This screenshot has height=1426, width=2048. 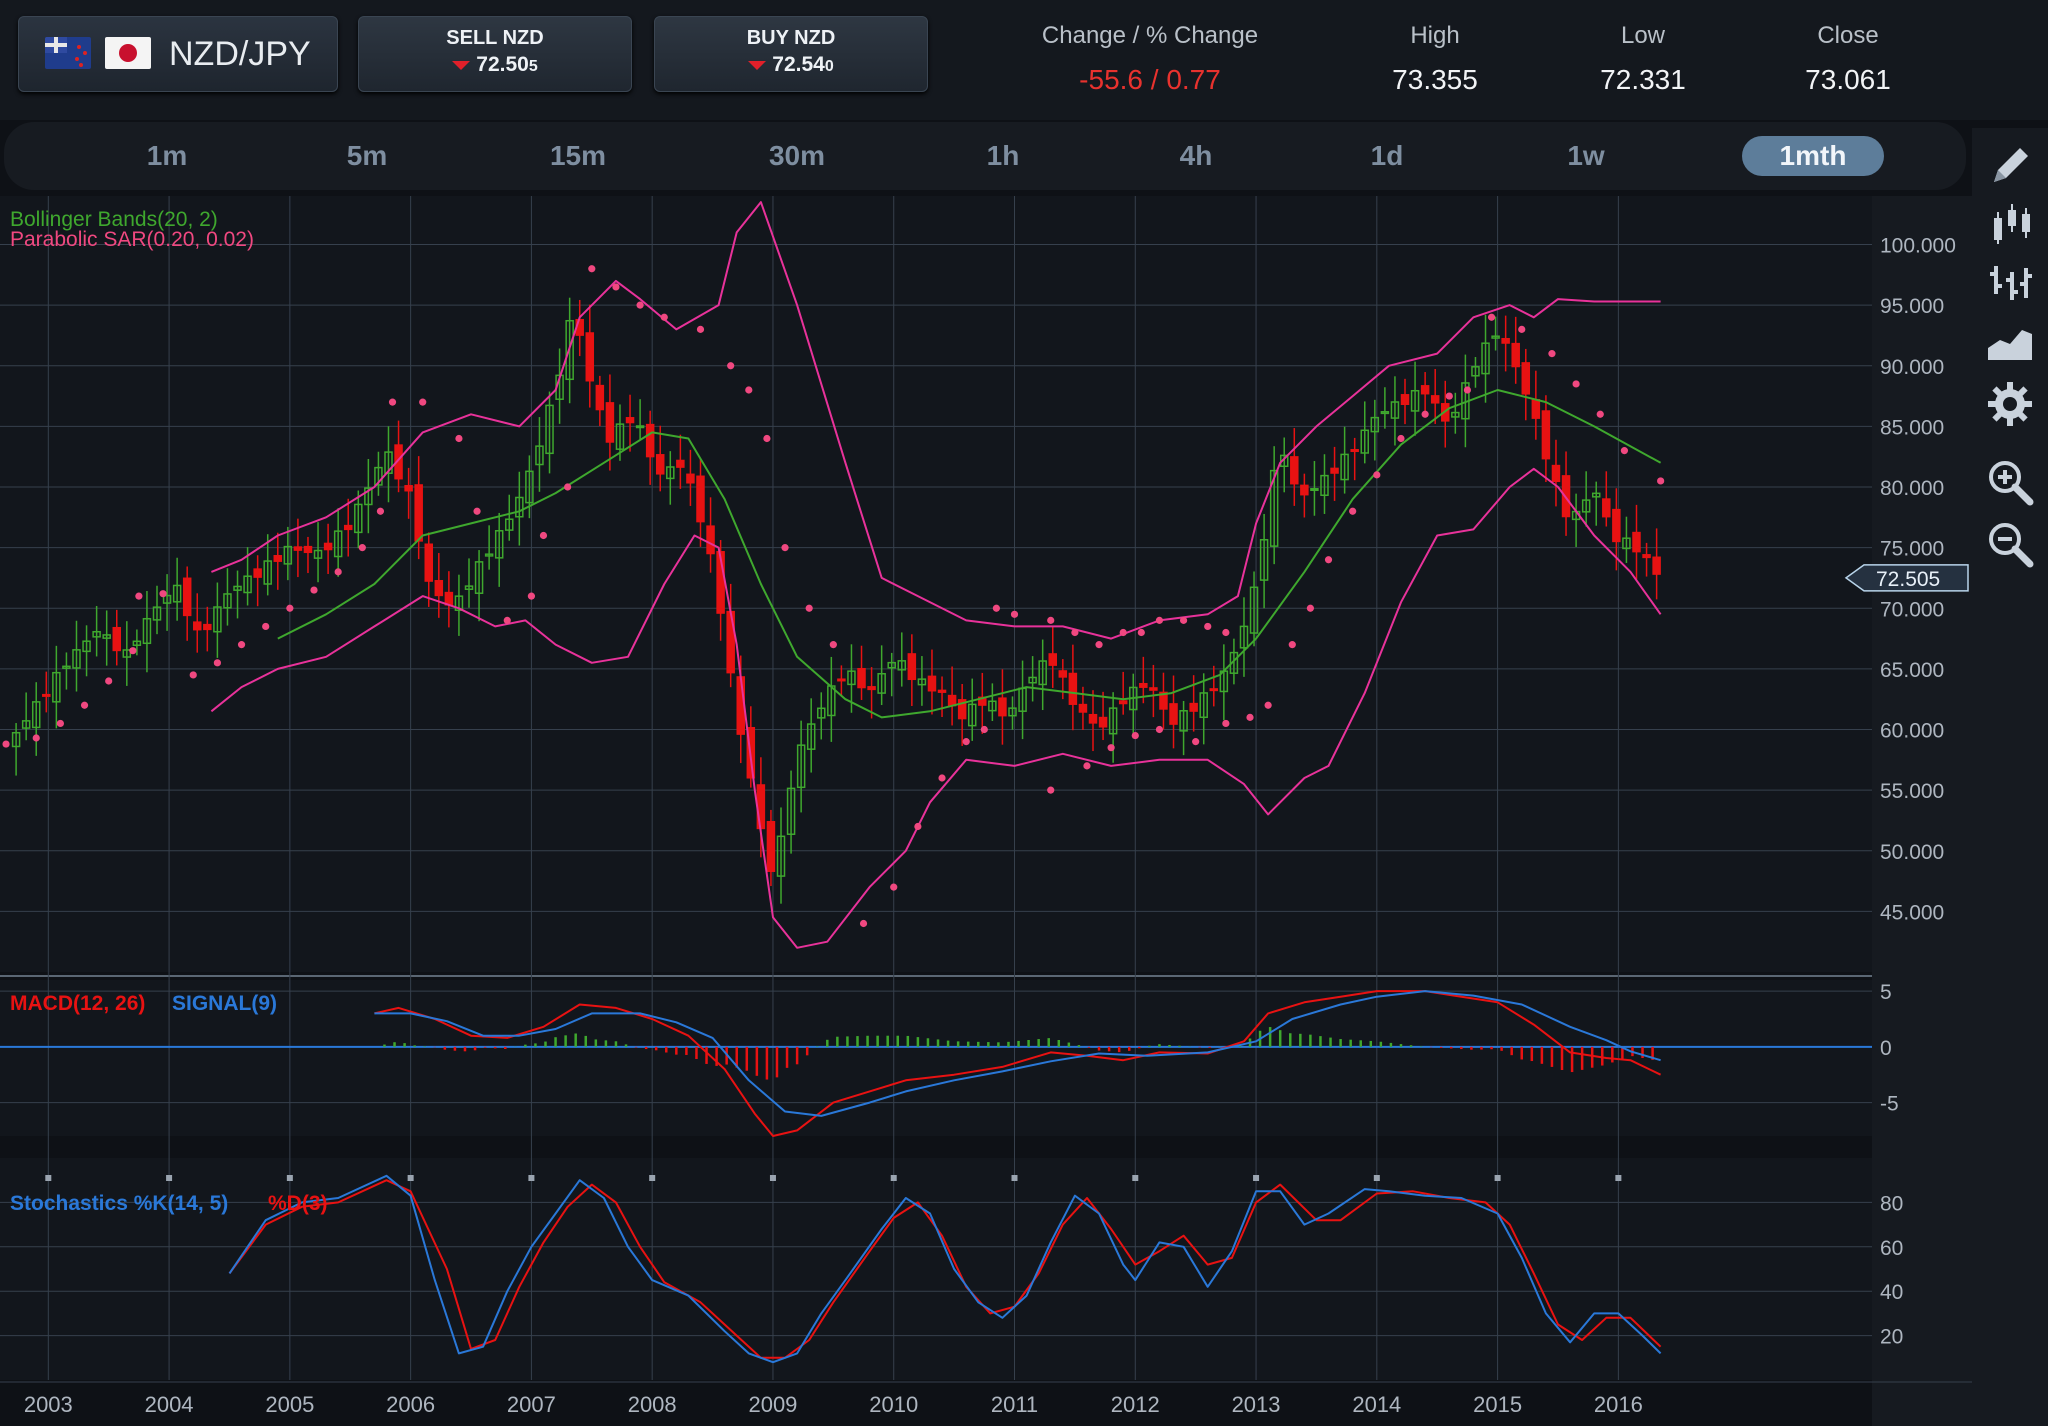 I want to click on signal-line, so click(x=1017, y=1053).